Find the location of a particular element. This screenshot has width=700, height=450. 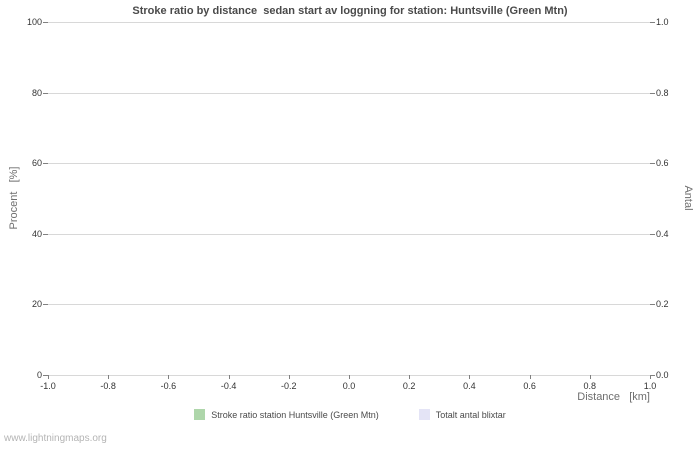

x-tick-label: 1.0 is located at coordinates (650, 386).